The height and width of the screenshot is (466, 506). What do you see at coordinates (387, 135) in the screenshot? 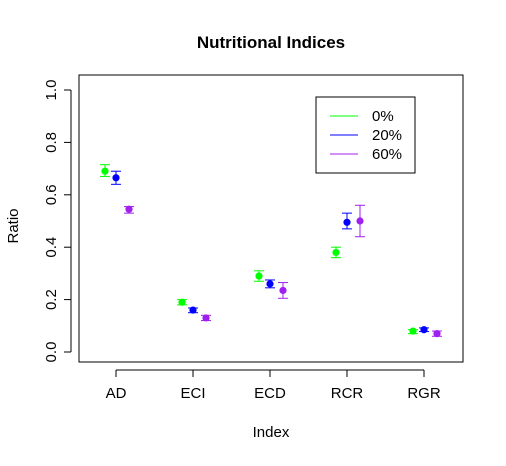
I see `legend-label: 20%` at bounding box center [387, 135].